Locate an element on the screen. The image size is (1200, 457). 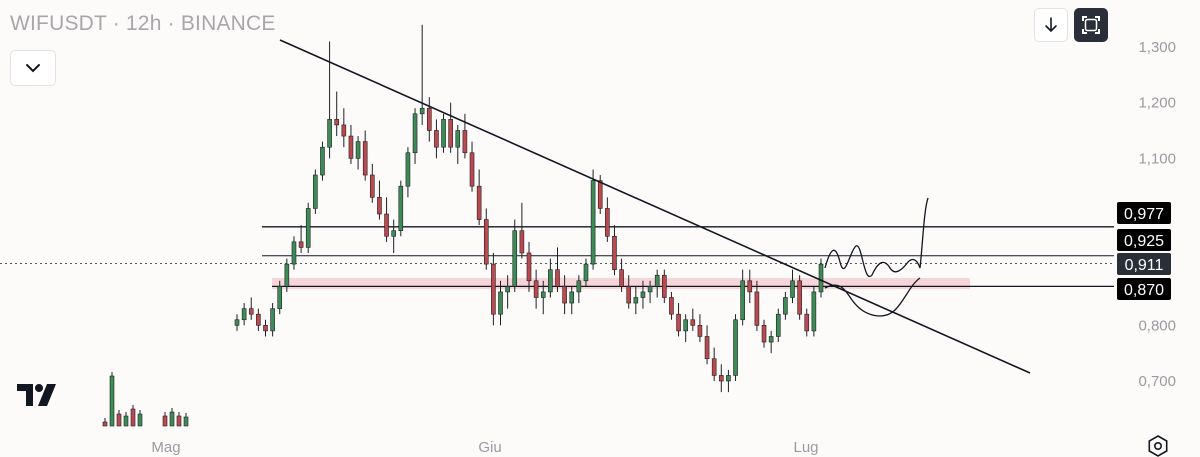
collapse-button is located at coordinates (33, 68).